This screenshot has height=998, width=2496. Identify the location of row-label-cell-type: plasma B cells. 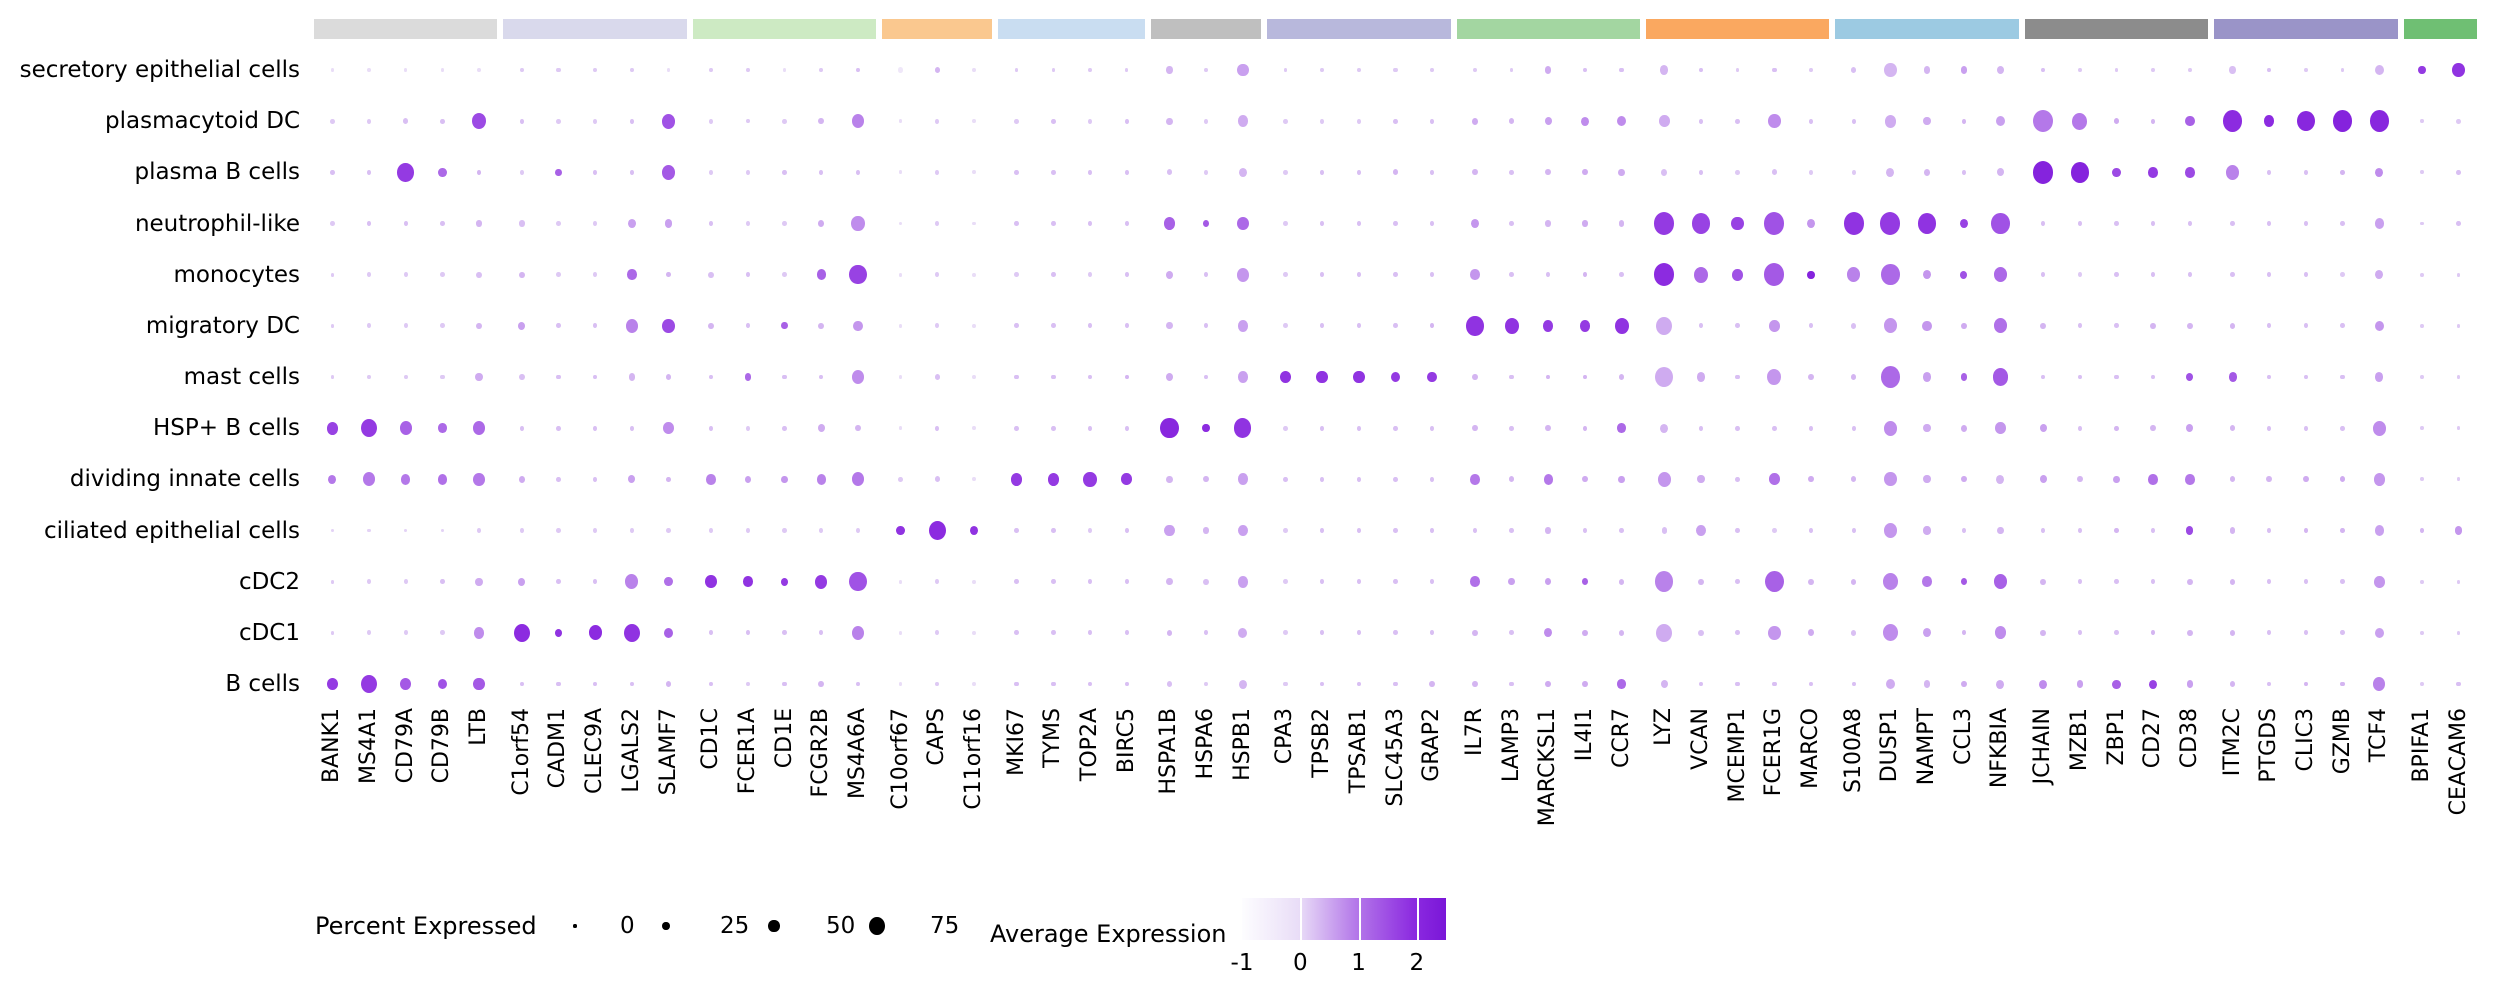
(217, 172).